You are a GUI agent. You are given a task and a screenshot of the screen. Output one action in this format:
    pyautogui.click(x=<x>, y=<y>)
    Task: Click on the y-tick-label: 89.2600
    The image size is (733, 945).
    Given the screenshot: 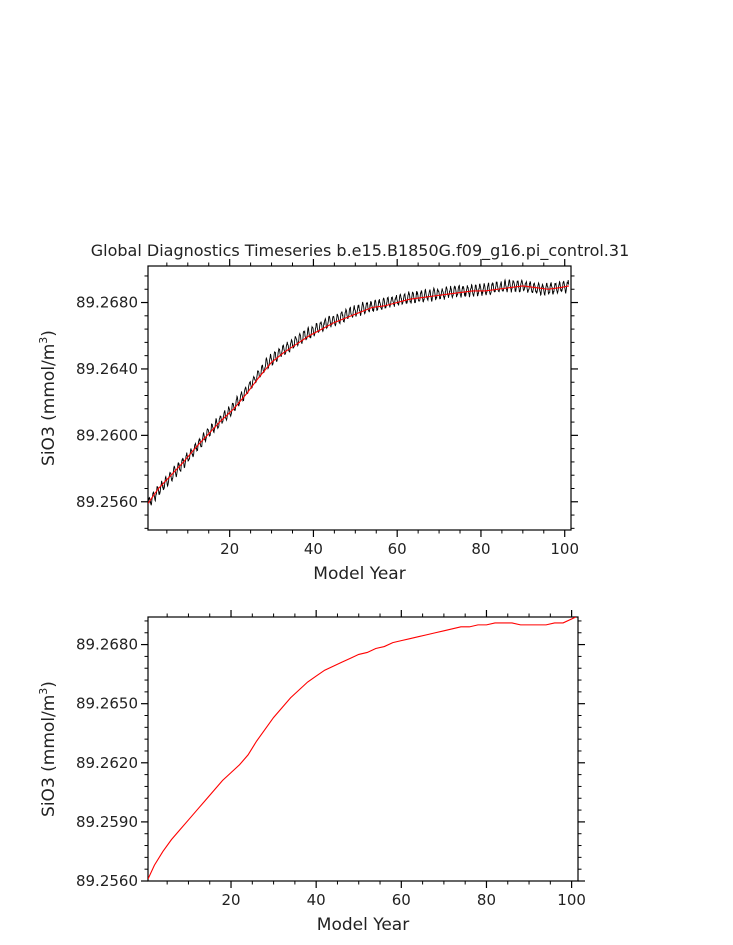 What is the action you would take?
    pyautogui.click(x=107, y=435)
    